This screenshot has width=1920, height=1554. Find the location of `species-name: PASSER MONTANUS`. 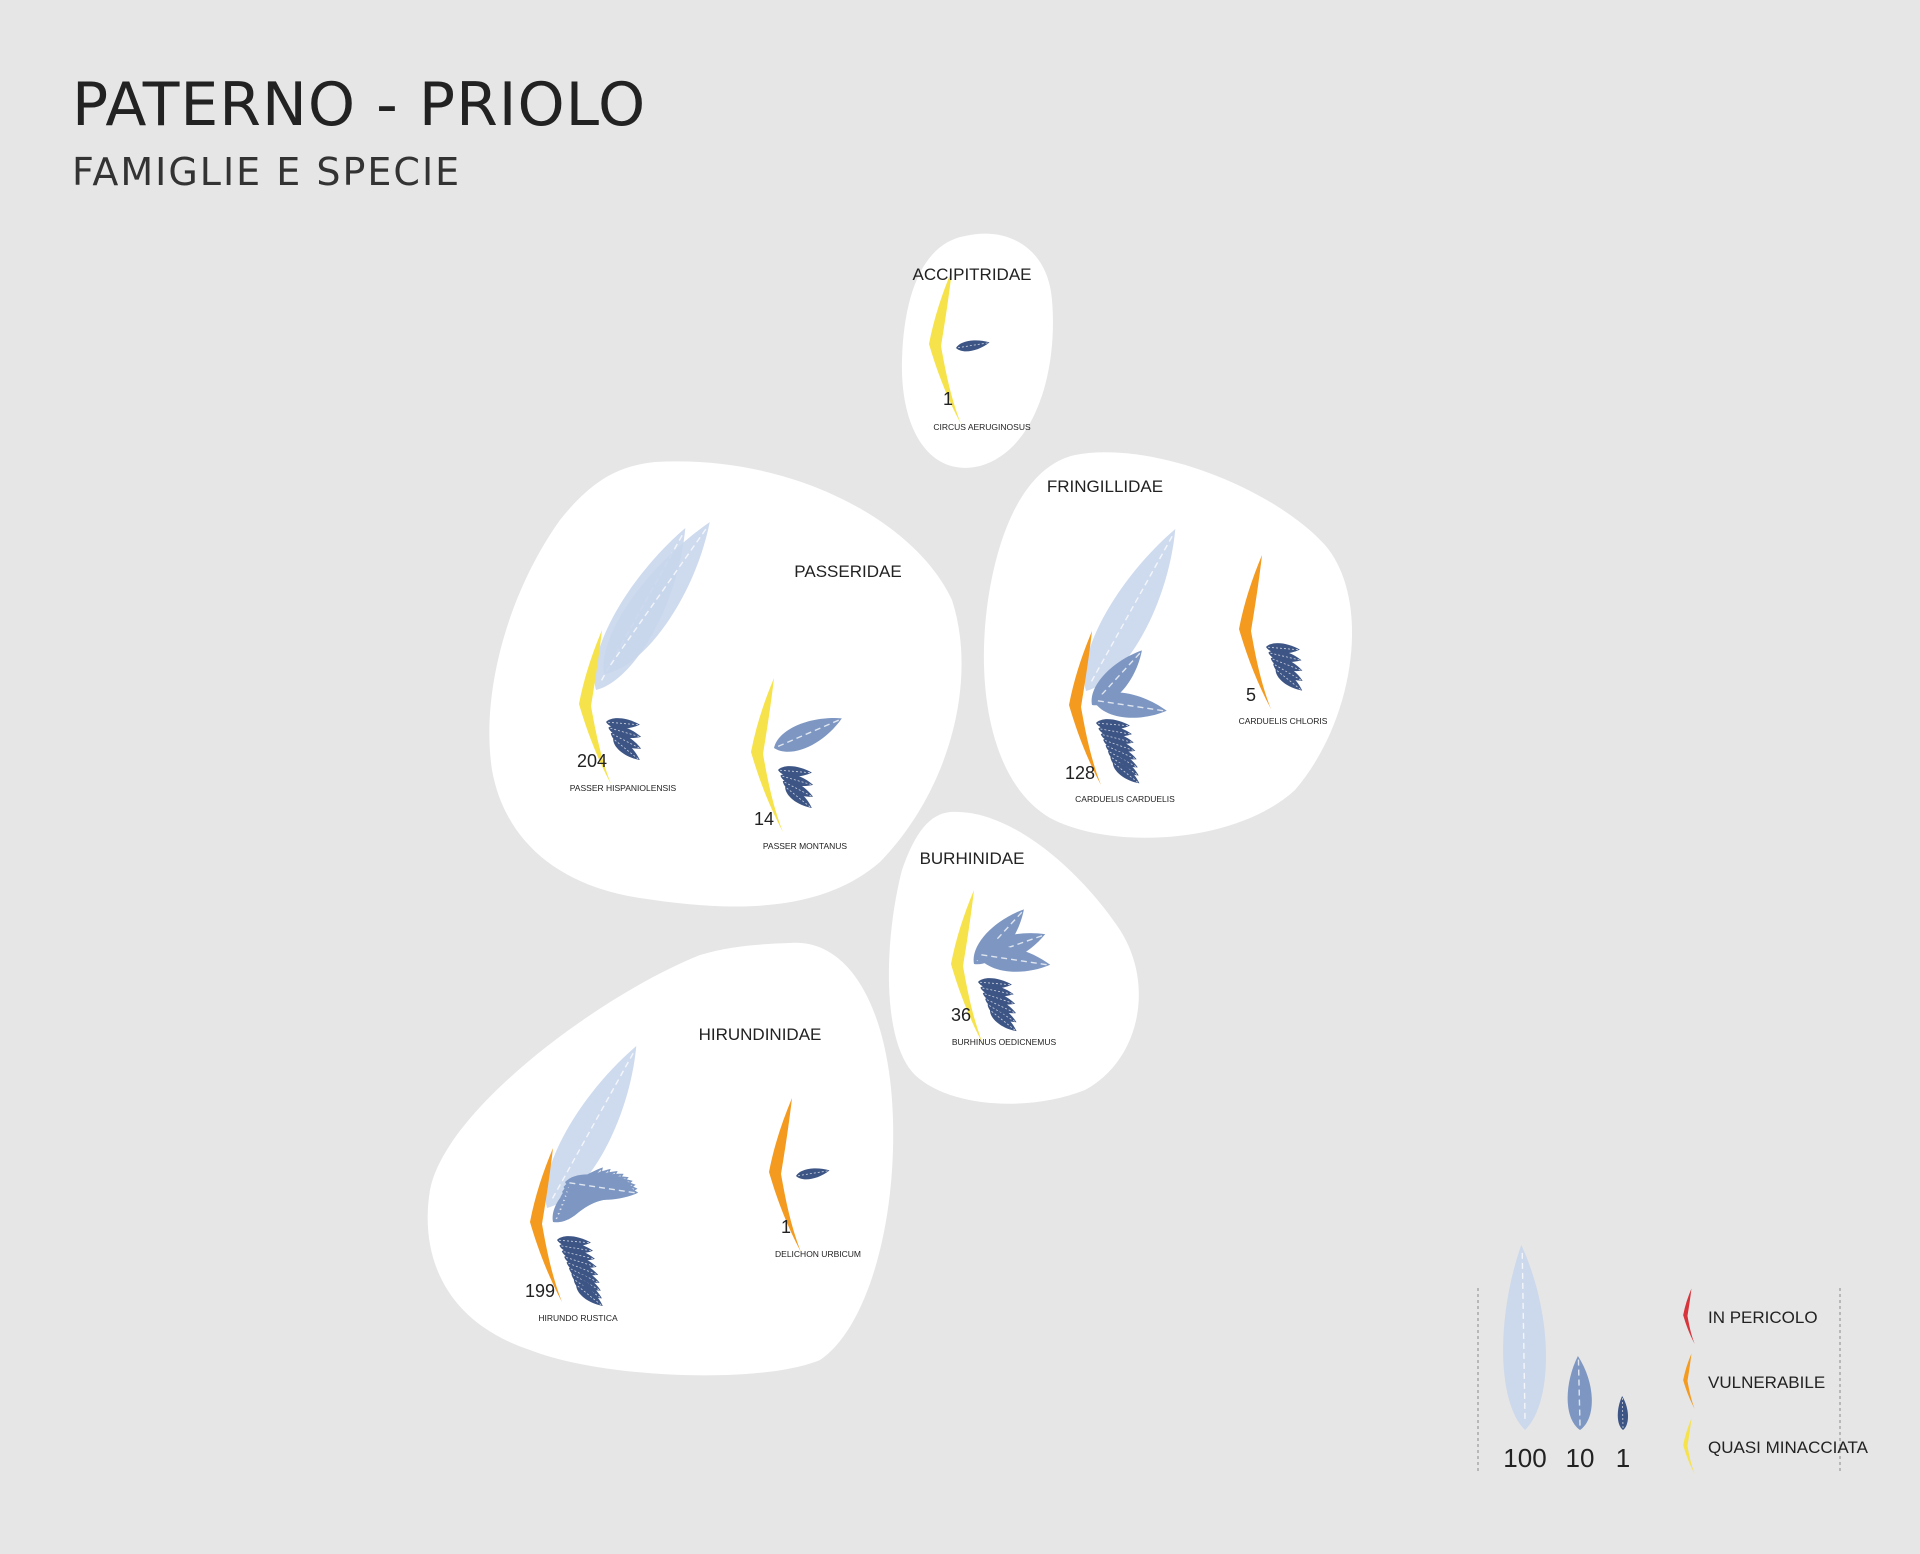

species-name: PASSER MONTANUS is located at coordinates (805, 846).